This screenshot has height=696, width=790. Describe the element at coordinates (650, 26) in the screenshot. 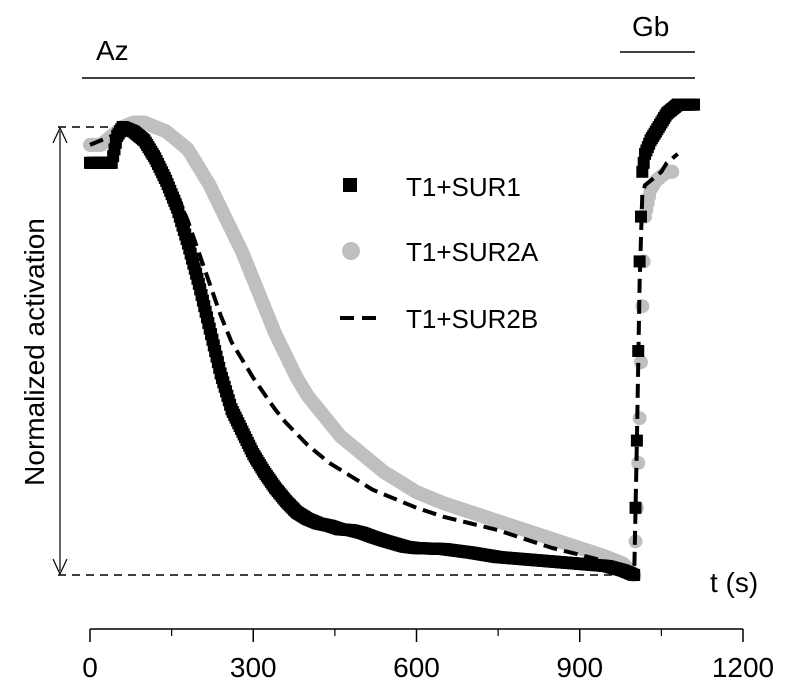

I see `gb-label: Gb` at that location.